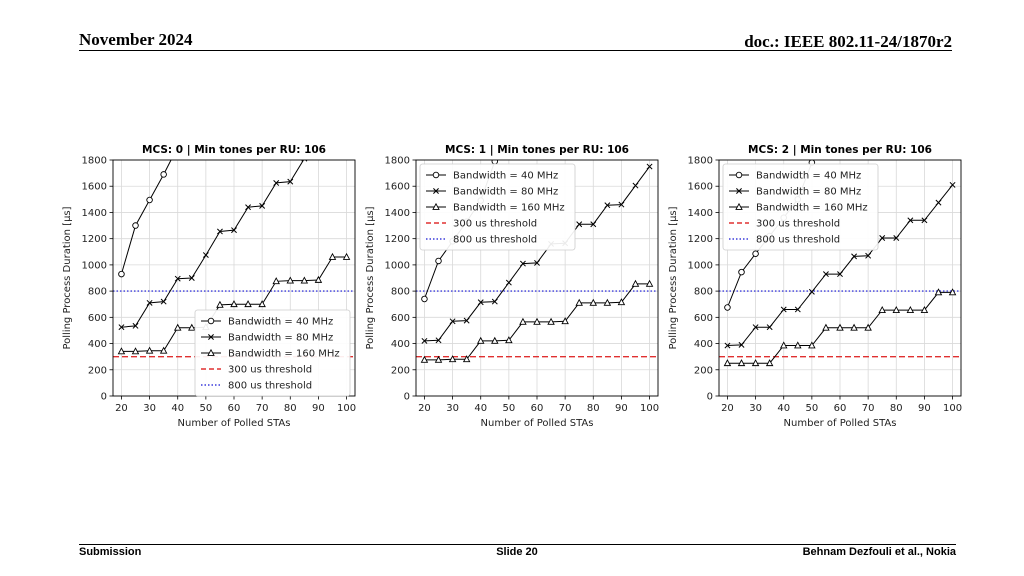 Image resolution: width=1024 pixels, height=576 pixels. I want to click on y-tick-label: 1000, so click(397, 265).